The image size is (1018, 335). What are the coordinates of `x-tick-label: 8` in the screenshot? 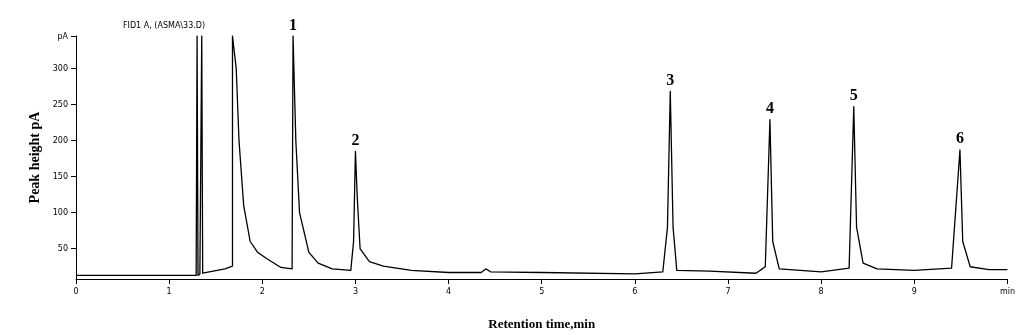 It's located at (821, 291).